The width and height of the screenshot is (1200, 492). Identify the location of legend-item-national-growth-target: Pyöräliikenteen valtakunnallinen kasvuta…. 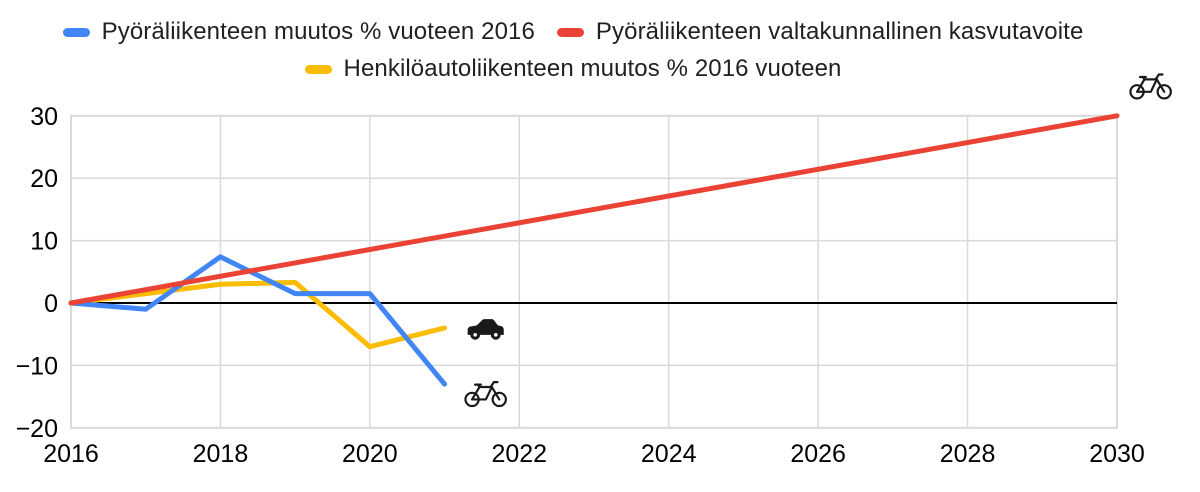
(820, 32).